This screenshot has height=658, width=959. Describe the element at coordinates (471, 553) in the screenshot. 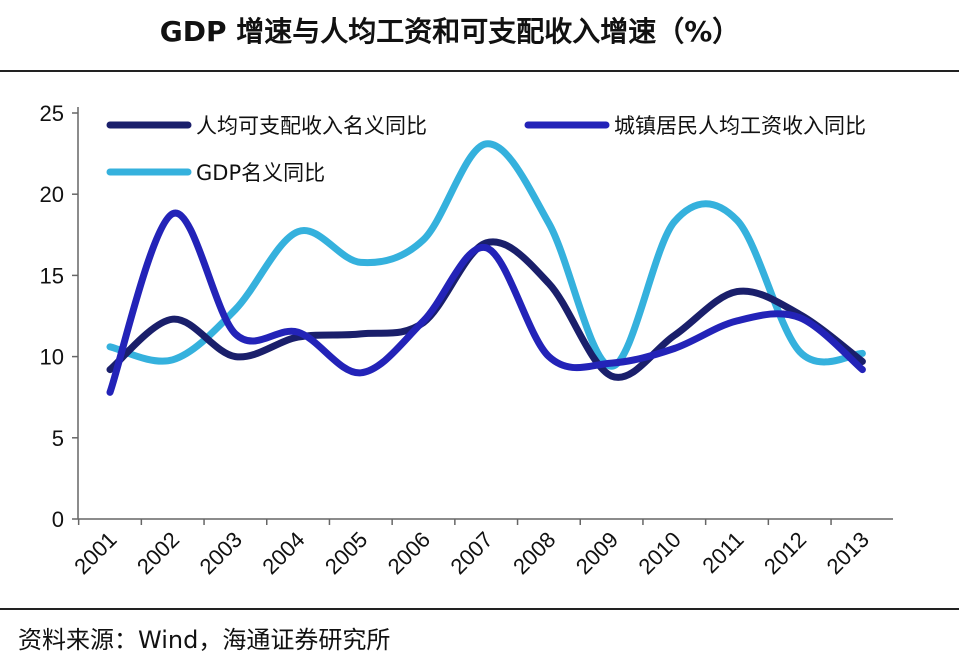

I see `x-tick-label: 2007` at that location.